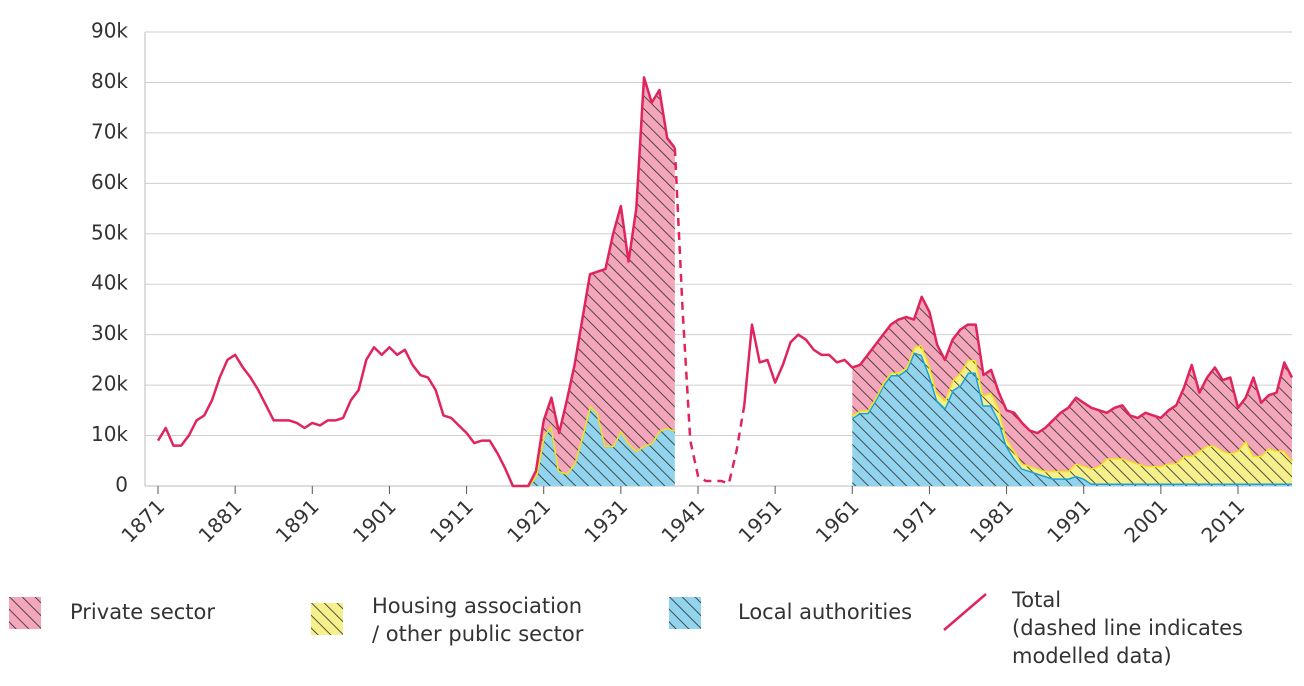  I want to click on x-tick-label: 1881, so click(220, 520).